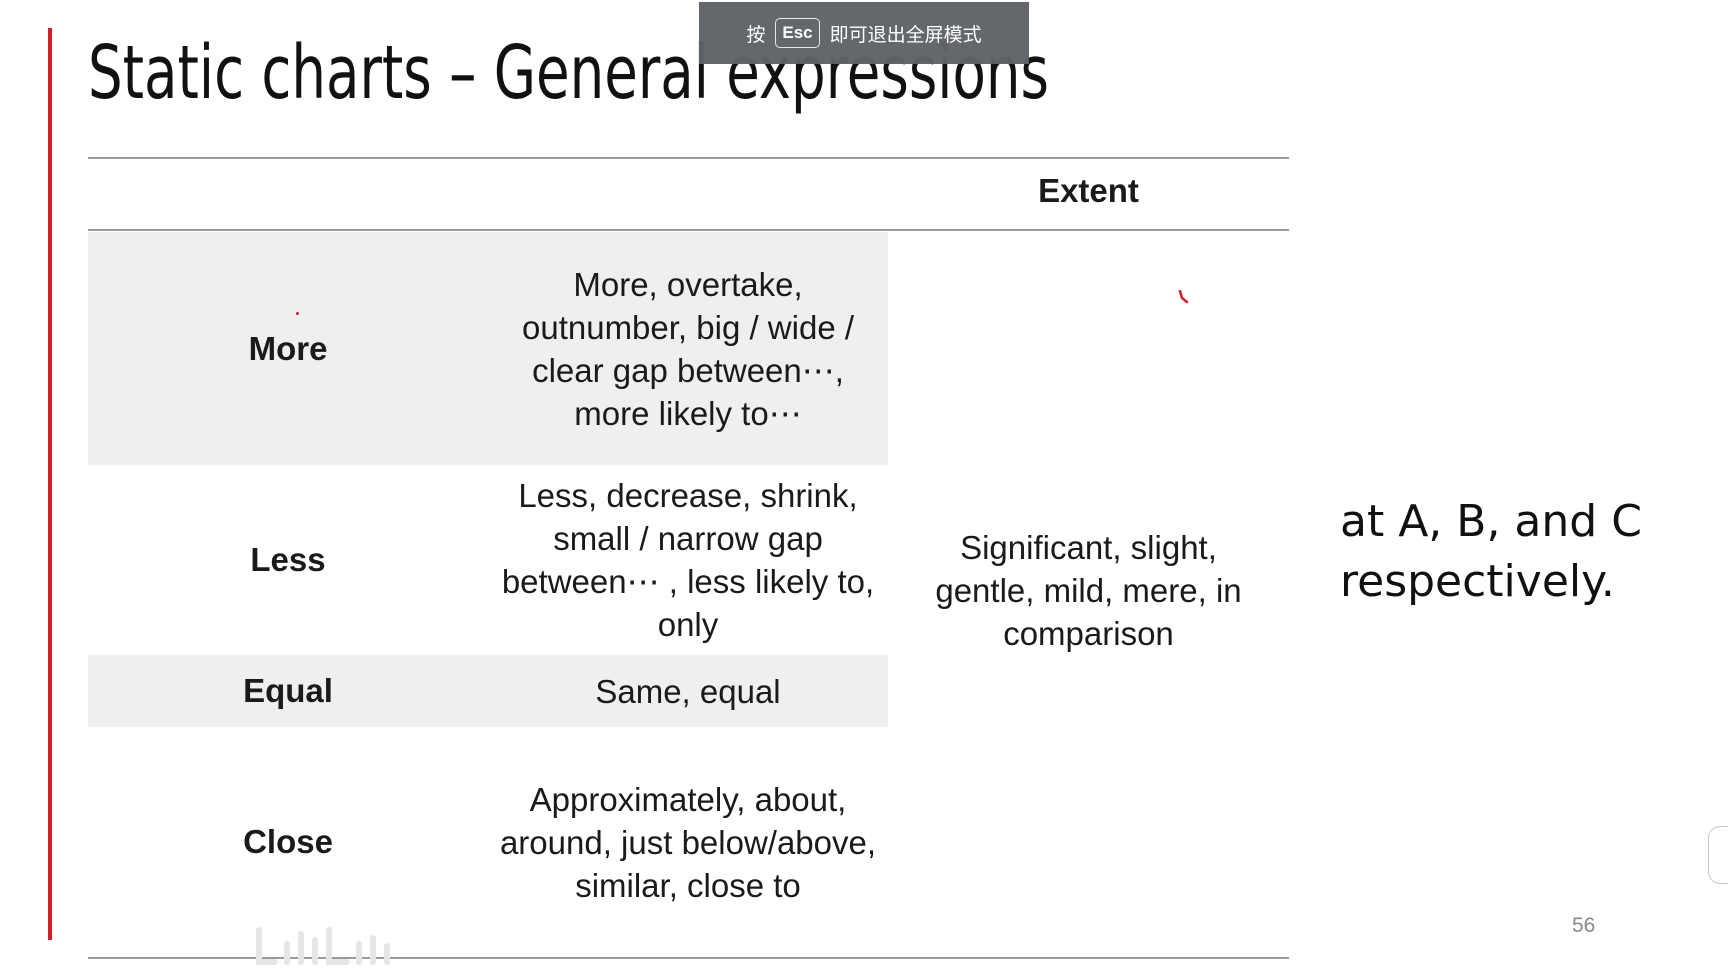 The width and height of the screenshot is (1728, 969). What do you see at coordinates (1183, 297) in the screenshot?
I see `annotation-mark` at bounding box center [1183, 297].